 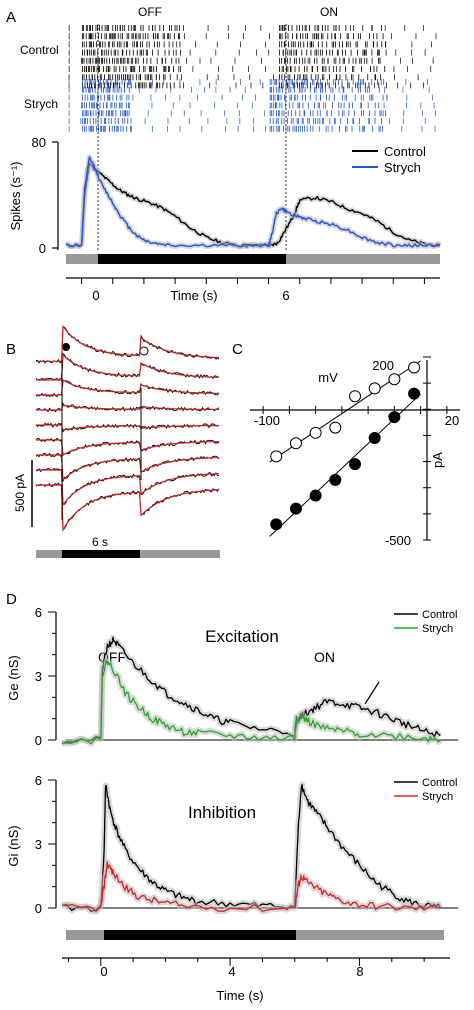 I want to click on excitation-title: Excitation, so click(x=242, y=636).